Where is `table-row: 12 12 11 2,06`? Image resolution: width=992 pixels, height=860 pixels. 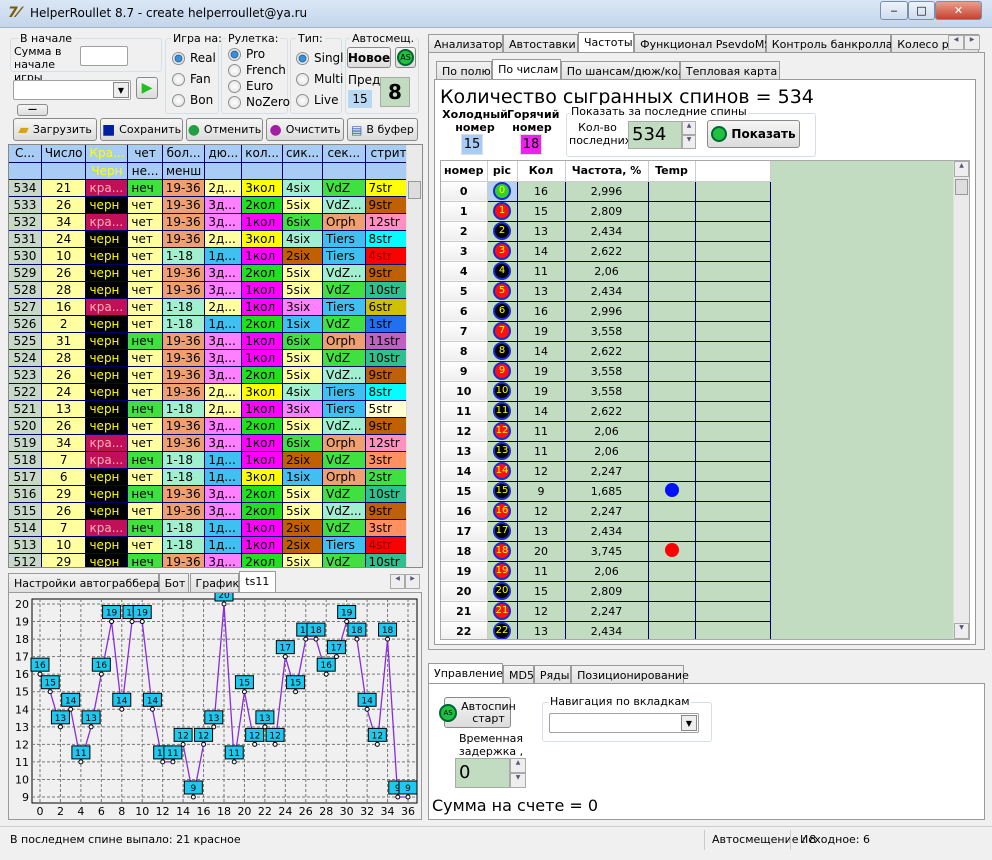
table-row: 12 12 11 2,06 is located at coordinates (606, 431).